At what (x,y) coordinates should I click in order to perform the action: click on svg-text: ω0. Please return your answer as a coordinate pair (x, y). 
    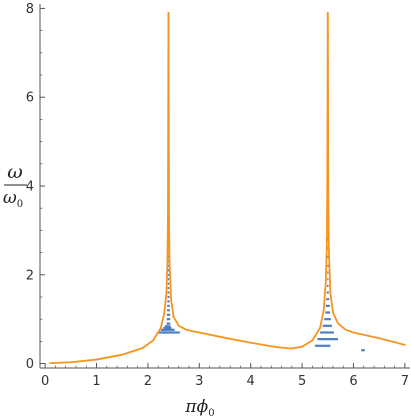
    Looking at the image, I should click on (13, 199).